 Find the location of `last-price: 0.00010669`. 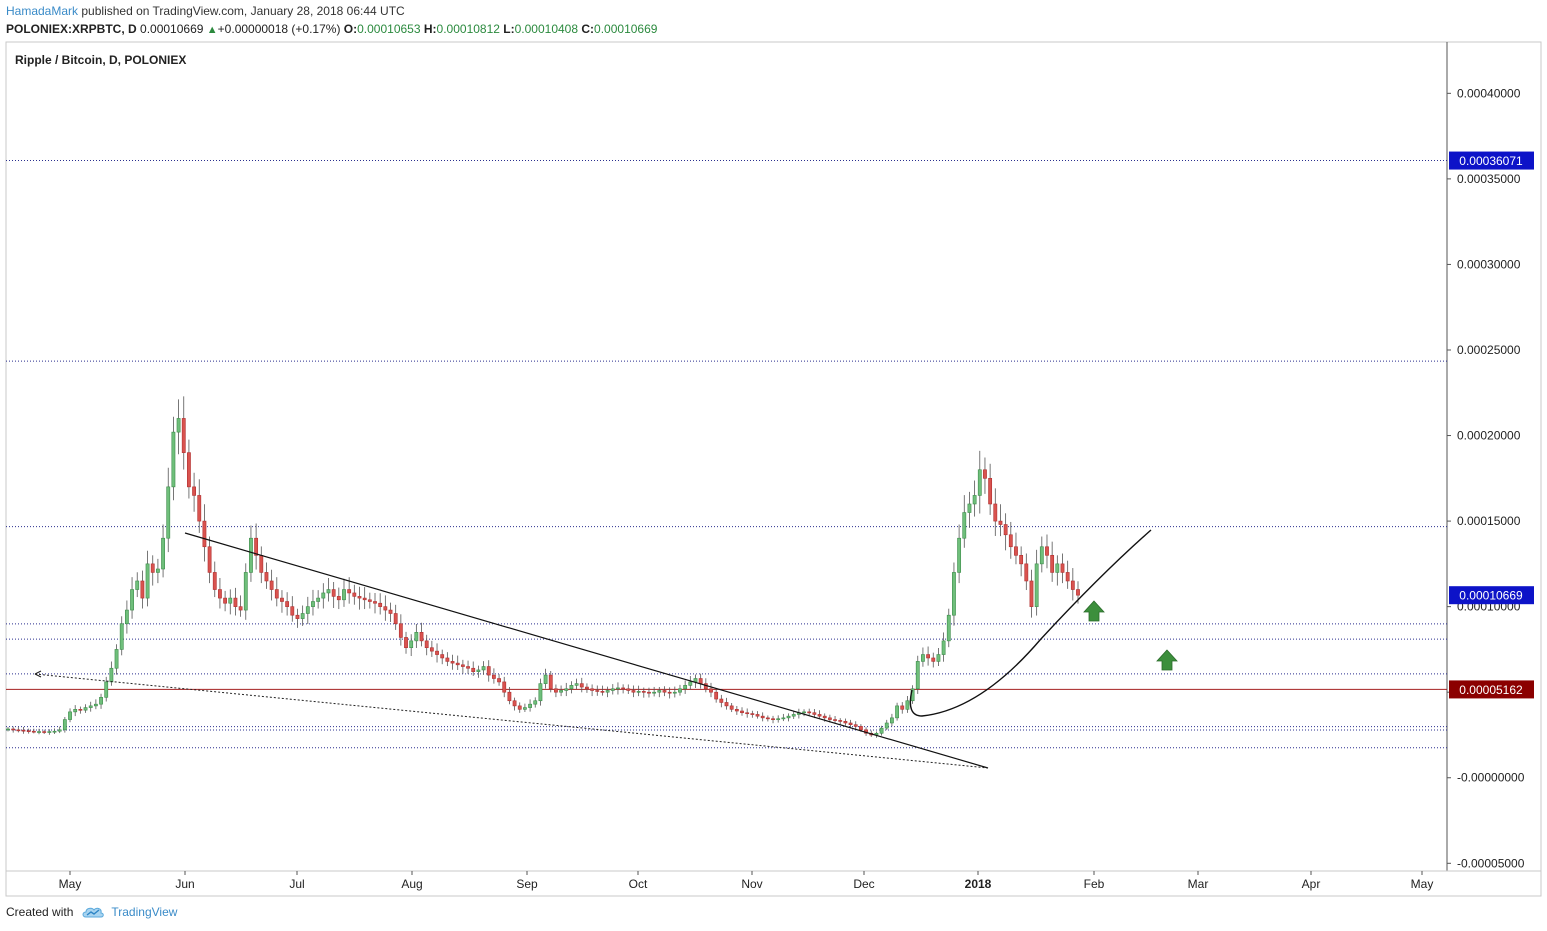

last-price: 0.00010669 is located at coordinates (172, 29).